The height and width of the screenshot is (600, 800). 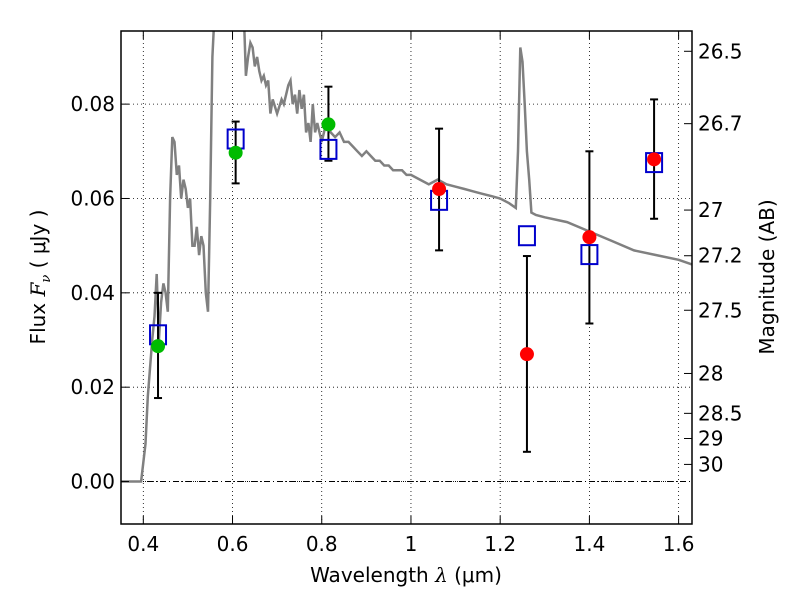 I want to click on x-axis-label: Wavelength λ (μm), so click(x=406, y=575).